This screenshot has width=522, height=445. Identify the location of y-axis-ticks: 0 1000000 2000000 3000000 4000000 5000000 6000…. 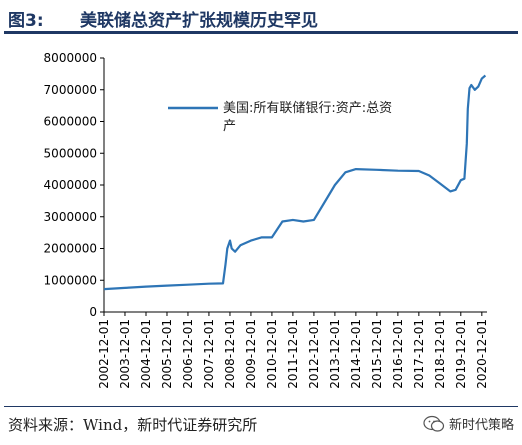
(74, 185).